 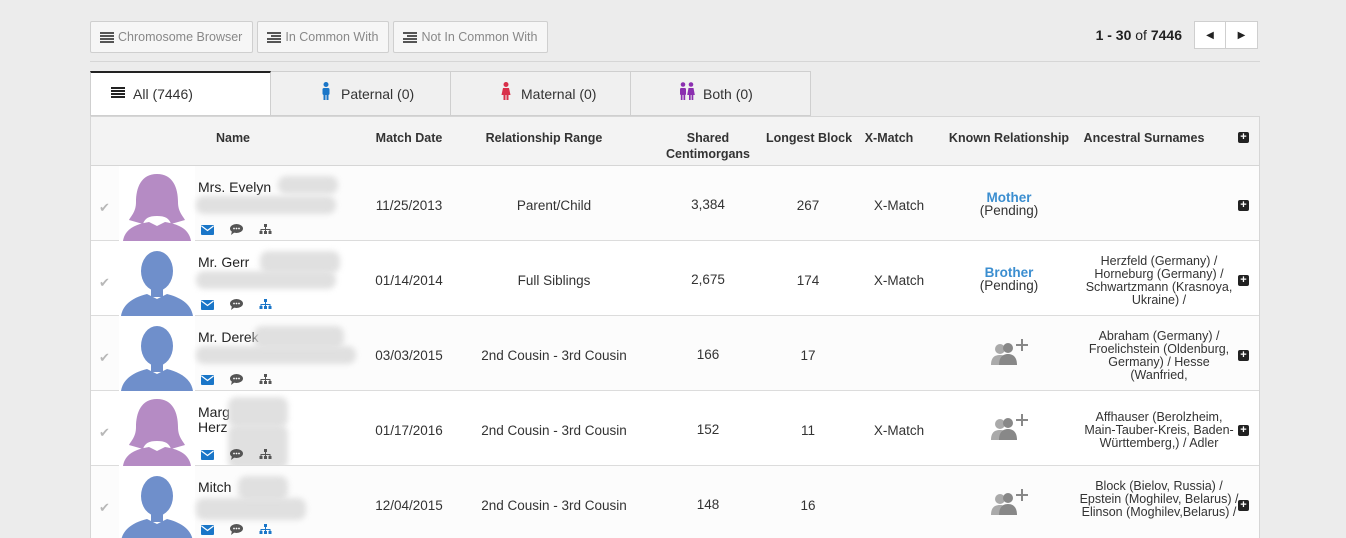 I want to click on chromosome-browser-button: Chromosome Browser, so click(x=172, y=37).